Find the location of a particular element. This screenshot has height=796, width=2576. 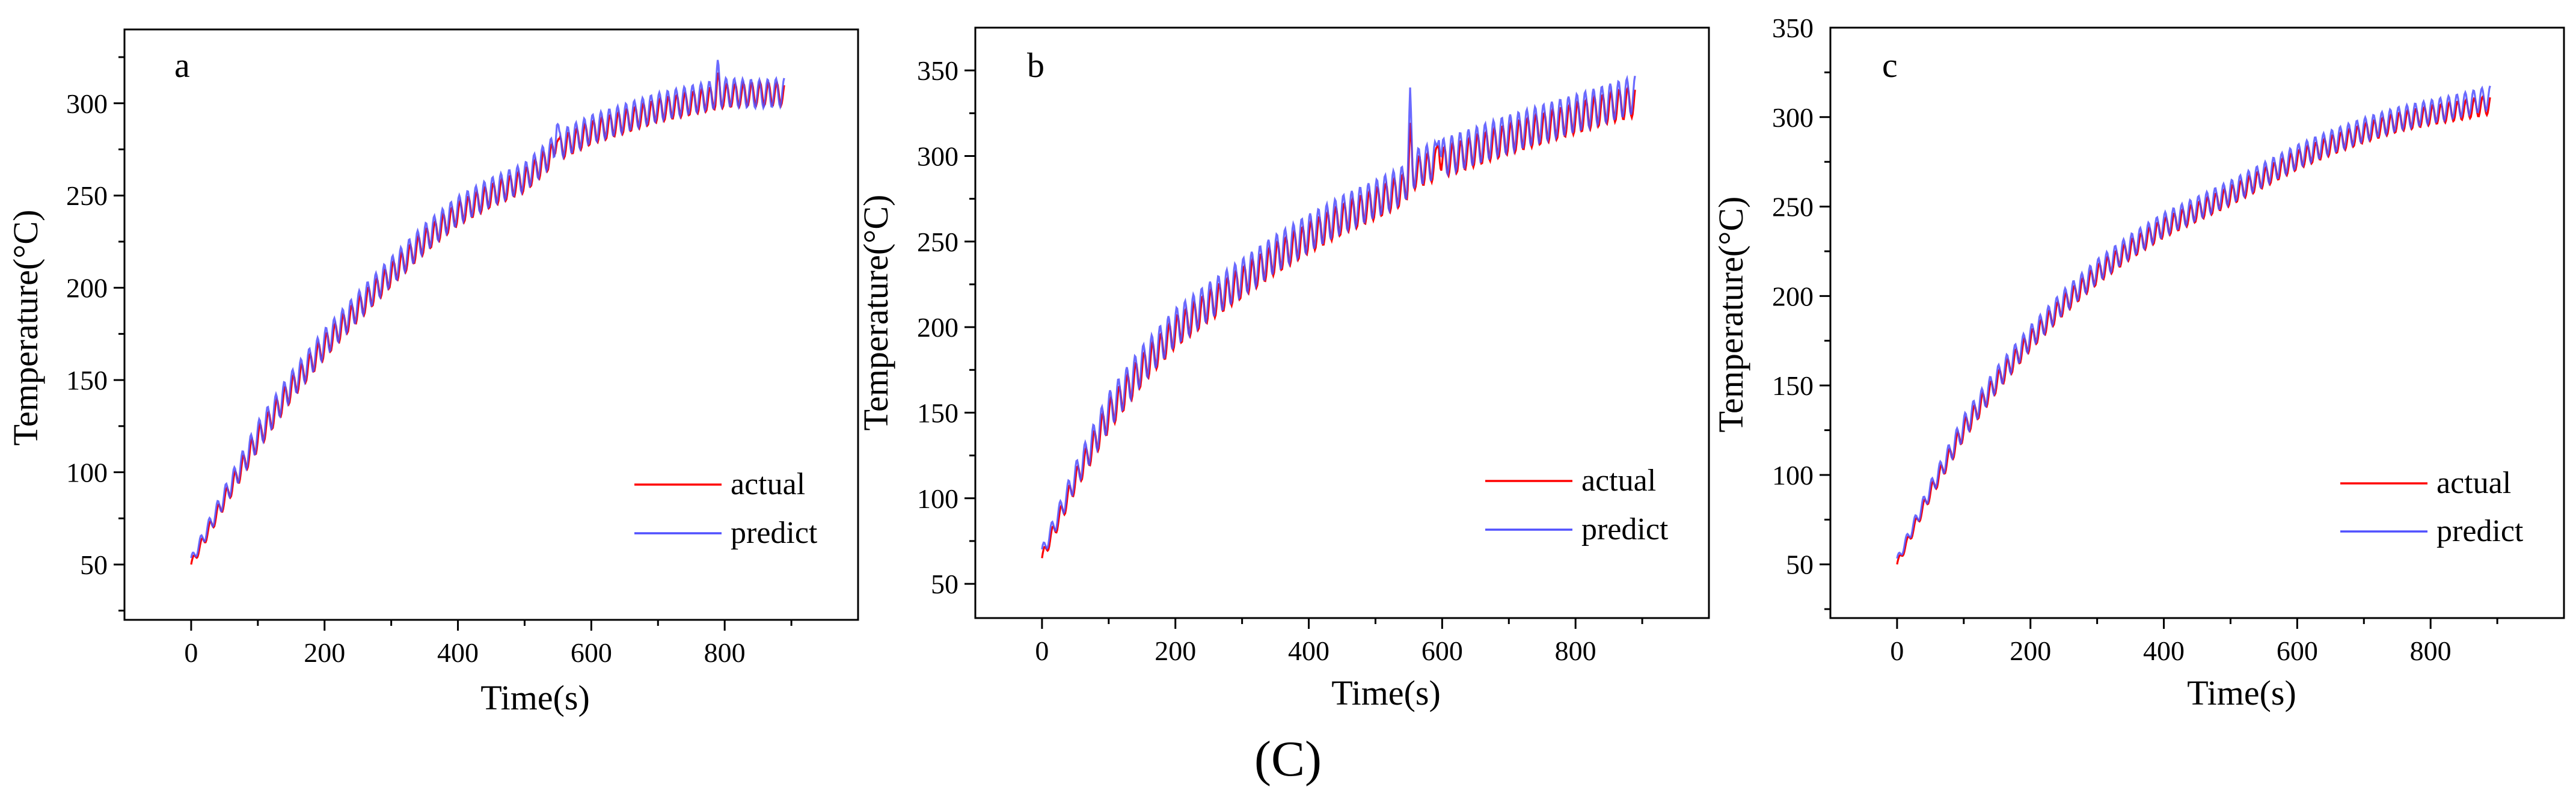

panel-label: b is located at coordinates (1035, 65).